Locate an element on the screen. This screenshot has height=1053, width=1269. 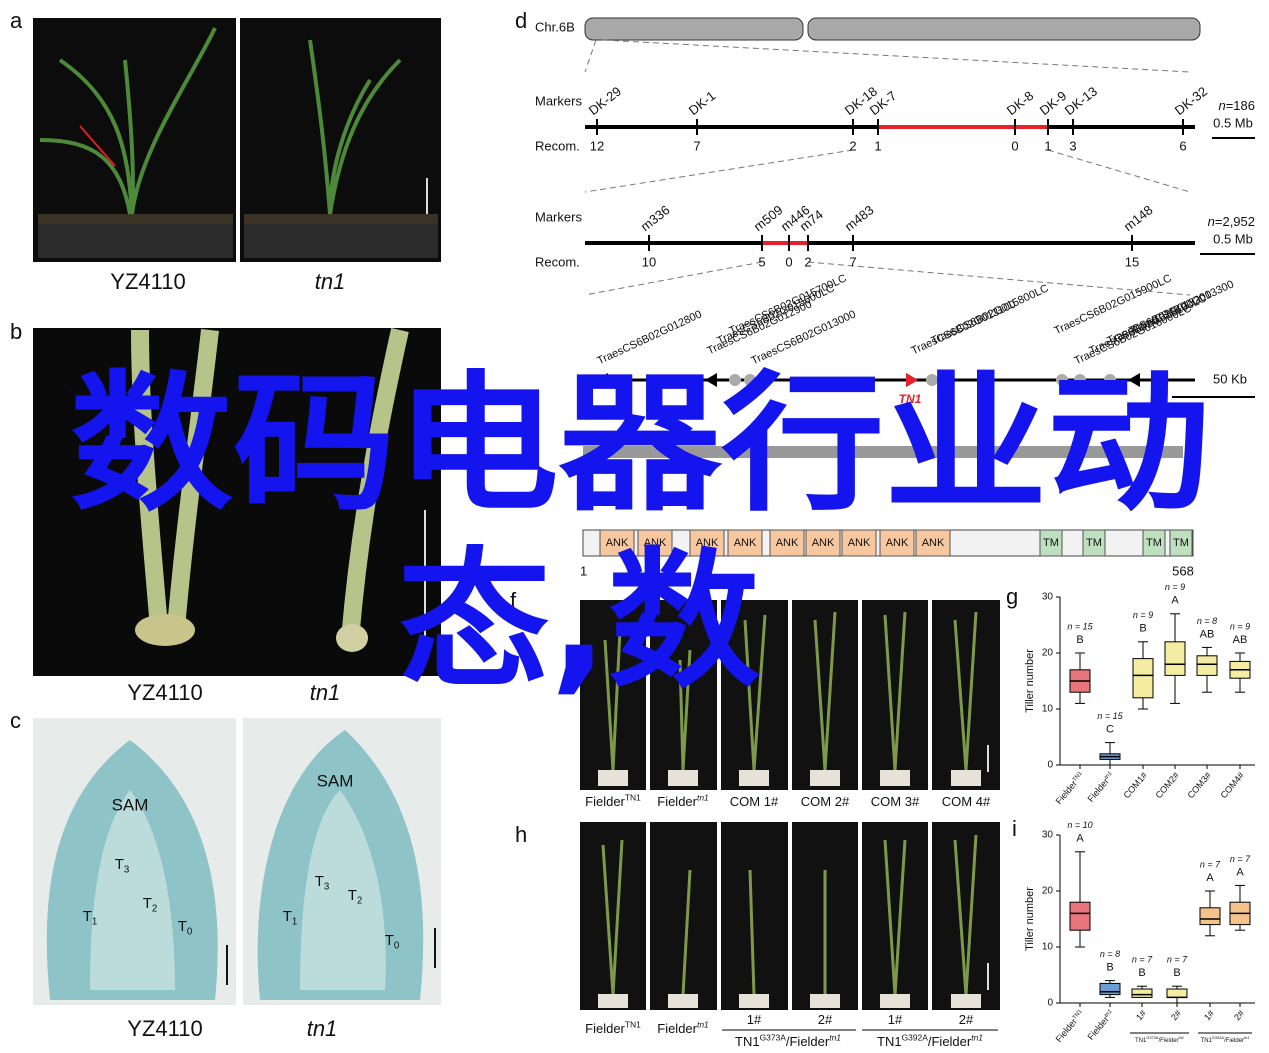
x-tick-label: 1# is located at coordinates (1141, 1015).